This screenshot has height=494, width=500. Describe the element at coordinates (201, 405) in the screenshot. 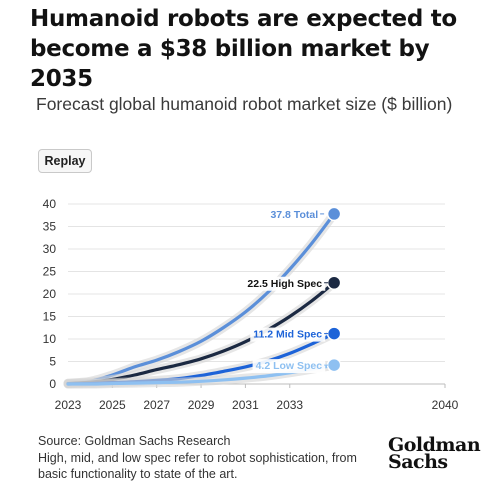

I see `x-tick-label: 2029` at that location.